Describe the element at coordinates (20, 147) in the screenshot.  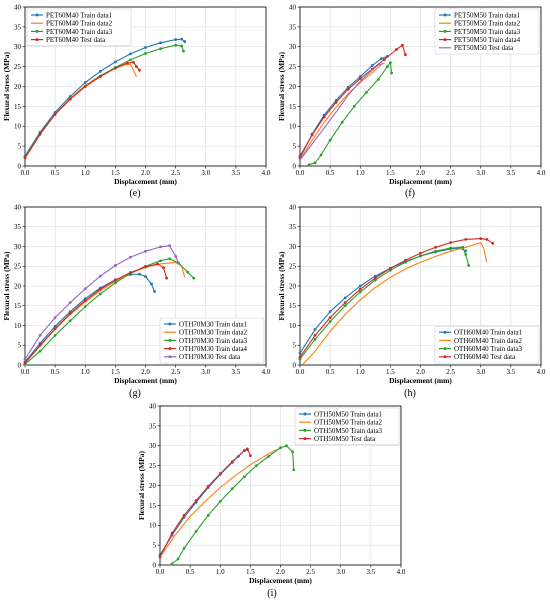
I see `y-tick-label: 5` at that location.